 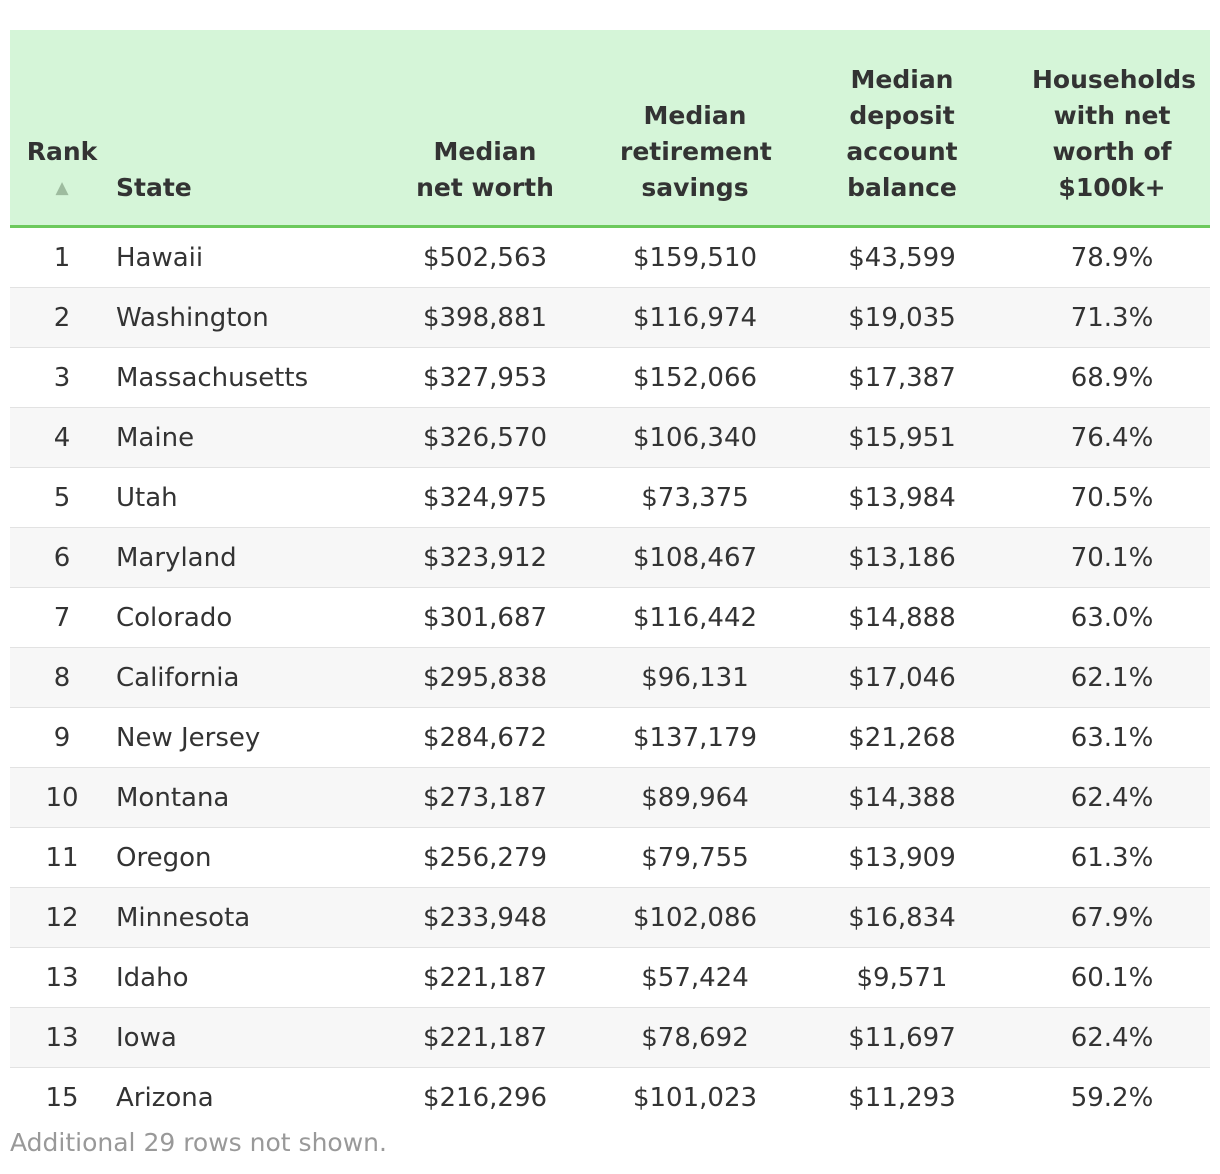 What do you see at coordinates (1112, 1097) in the screenshot?
I see `cell-households: 59.2%` at bounding box center [1112, 1097].